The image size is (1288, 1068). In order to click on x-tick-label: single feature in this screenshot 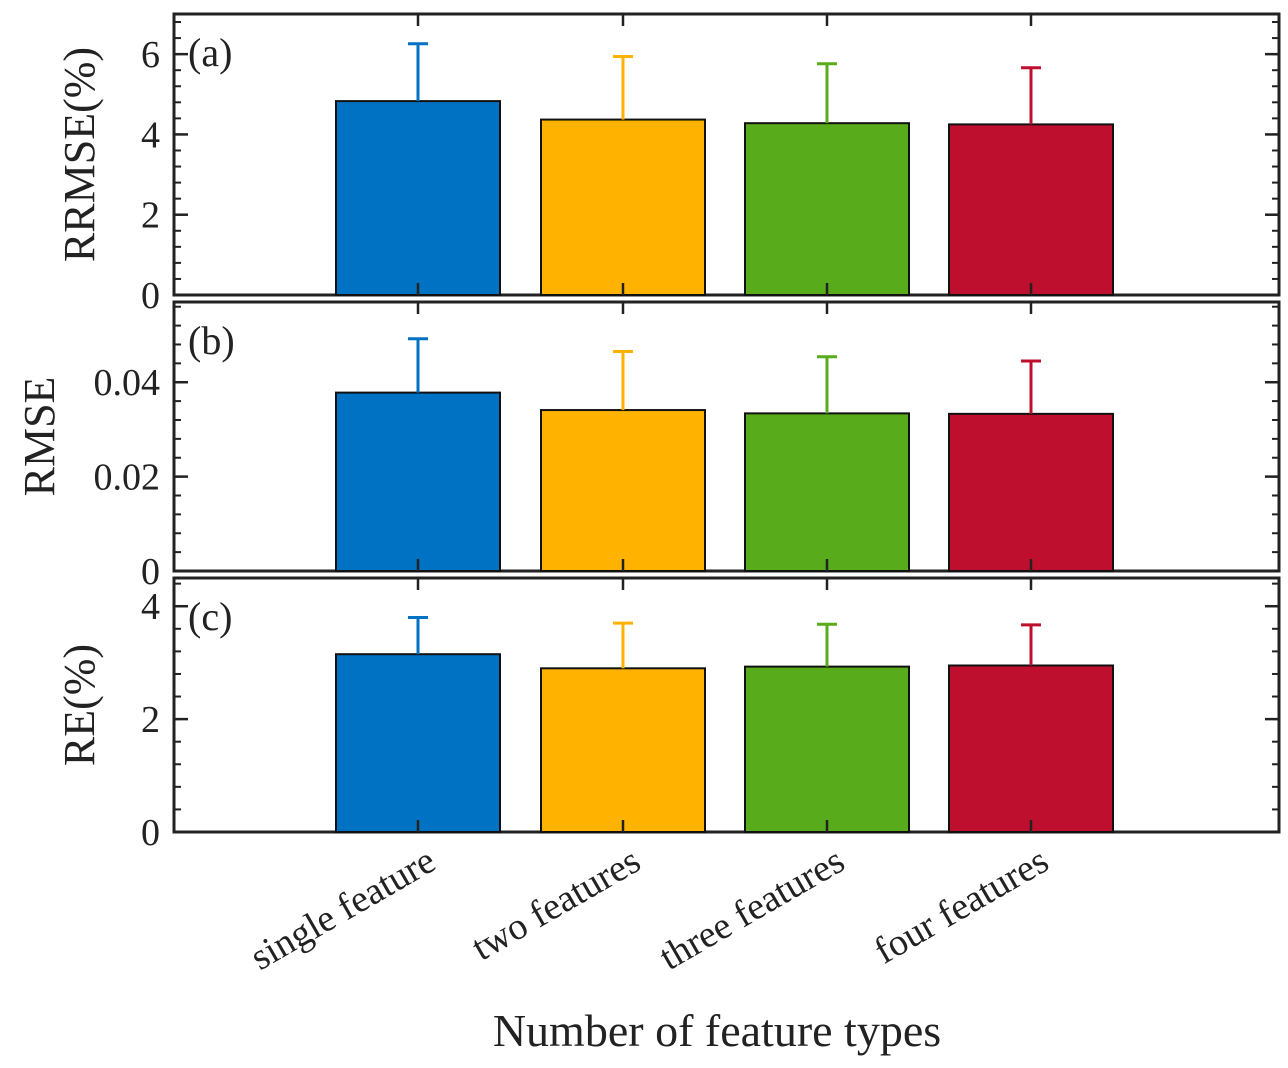, I will do `click(342, 908)`.